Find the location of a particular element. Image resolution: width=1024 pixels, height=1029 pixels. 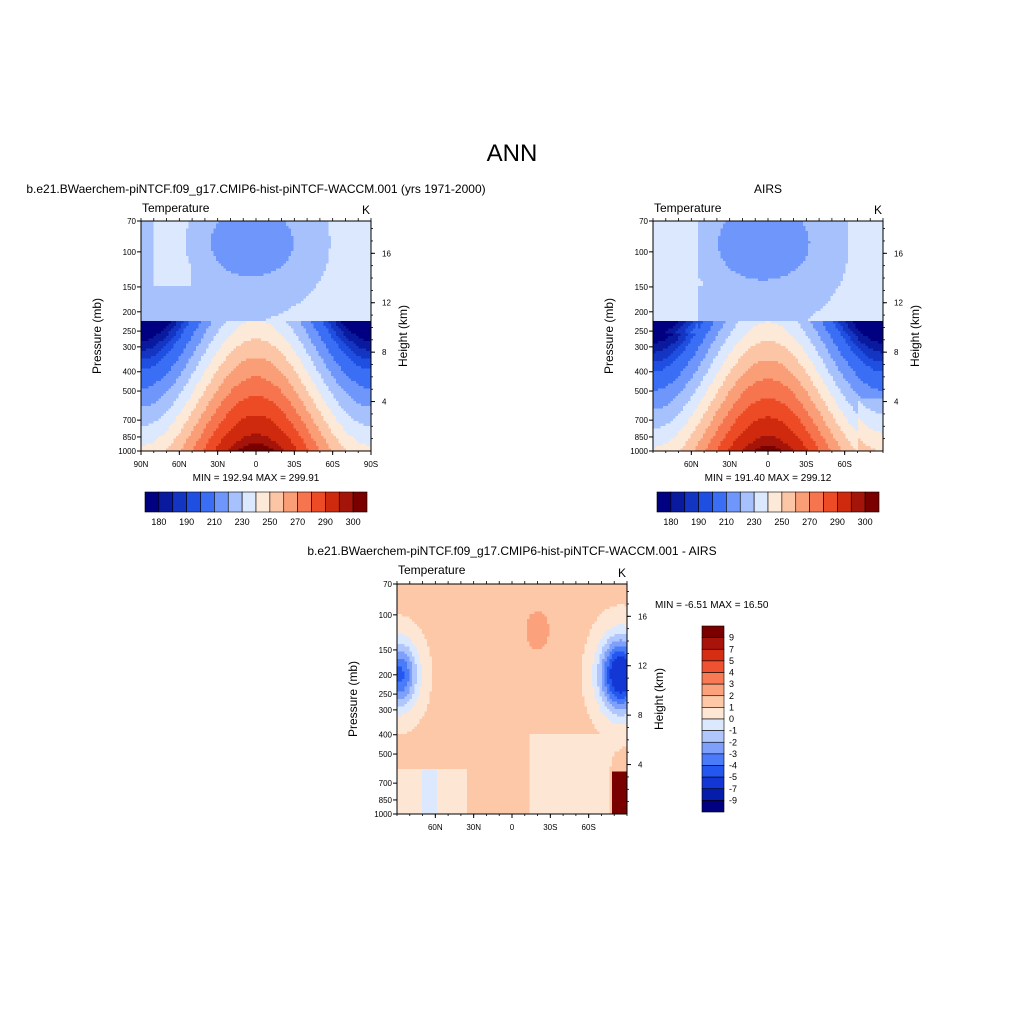

panel-model-left-label: Temperature is located at coordinates (176, 208).